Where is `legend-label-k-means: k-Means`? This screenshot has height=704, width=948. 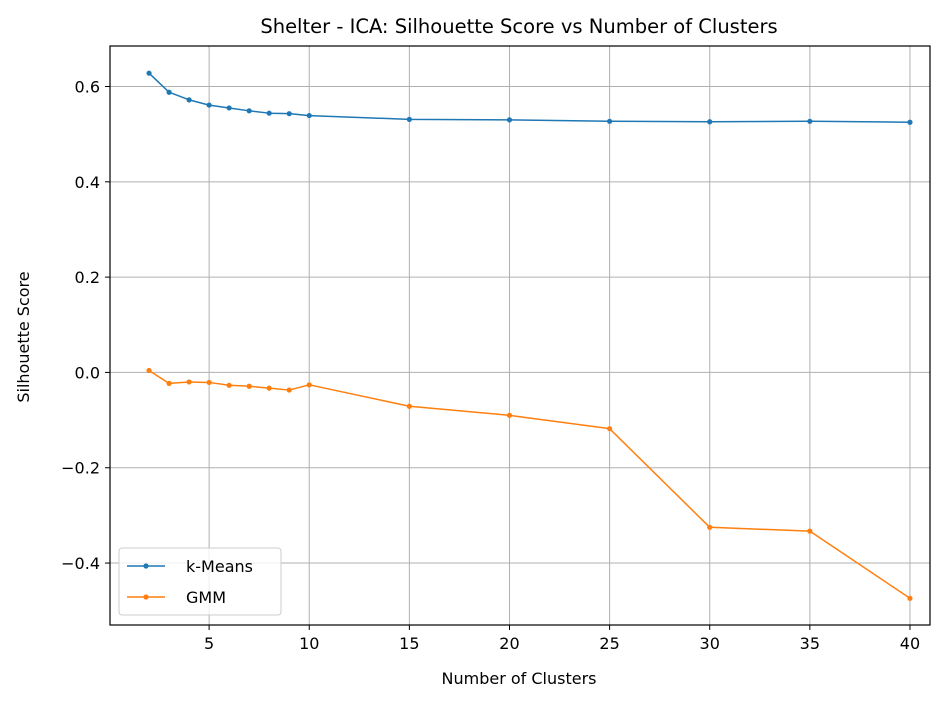 legend-label-k-means: k-Means is located at coordinates (219, 566).